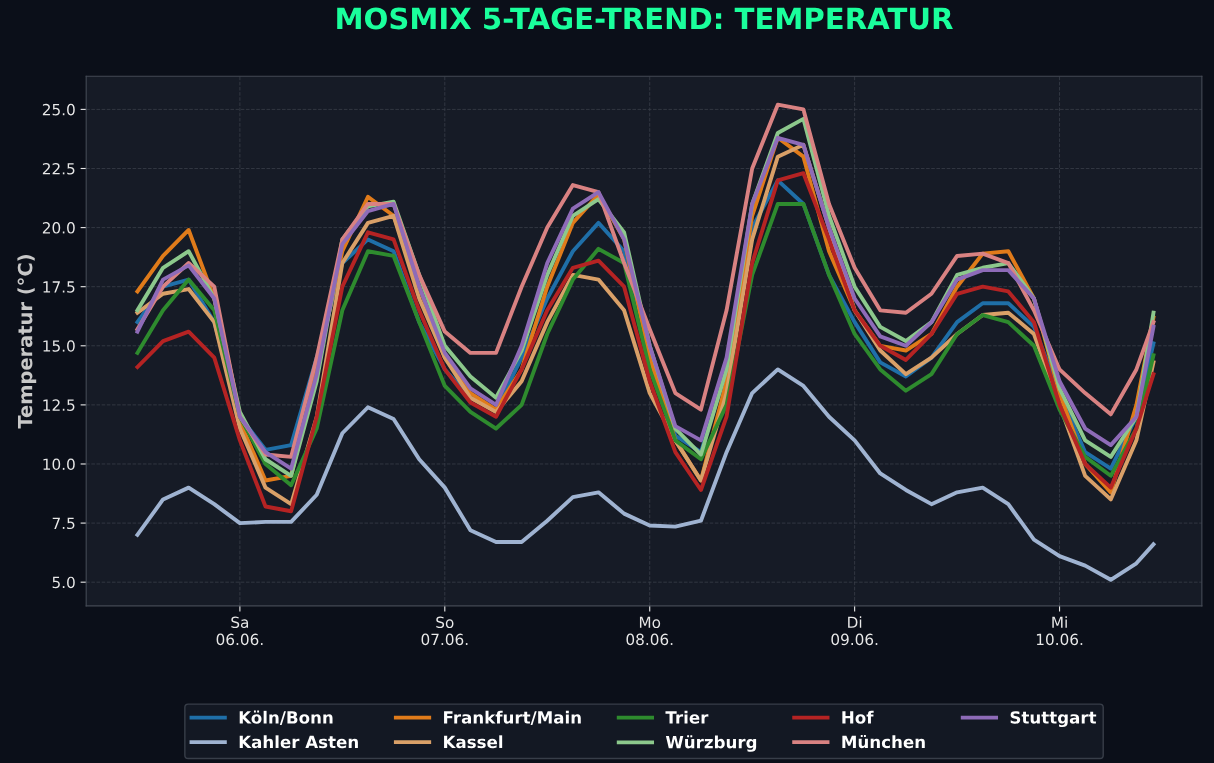 This screenshot has height=763, width=1214. What do you see at coordinates (444, 631) in the screenshot?
I see `x-tick-label: So 07.06.` at bounding box center [444, 631].